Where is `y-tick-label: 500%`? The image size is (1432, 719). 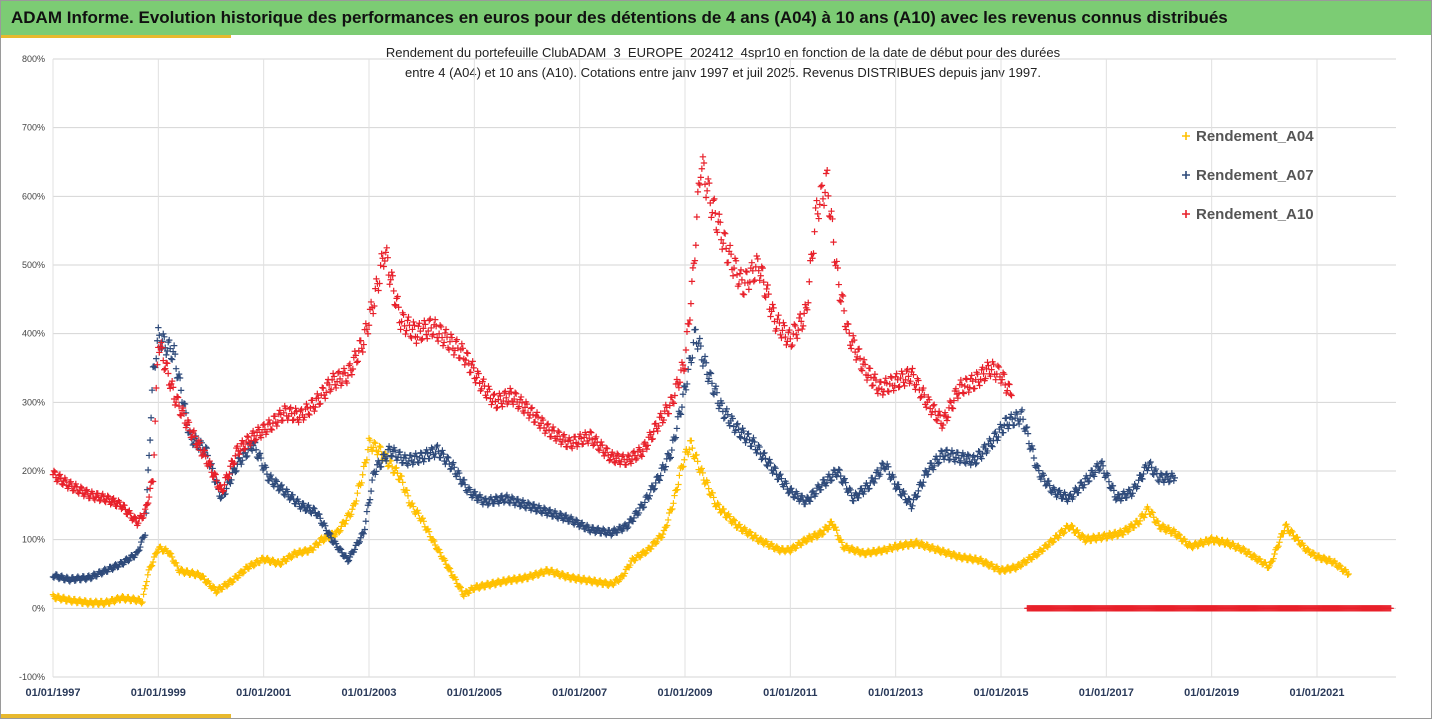
y-tick-label: 500% is located at coordinates (33, 265).